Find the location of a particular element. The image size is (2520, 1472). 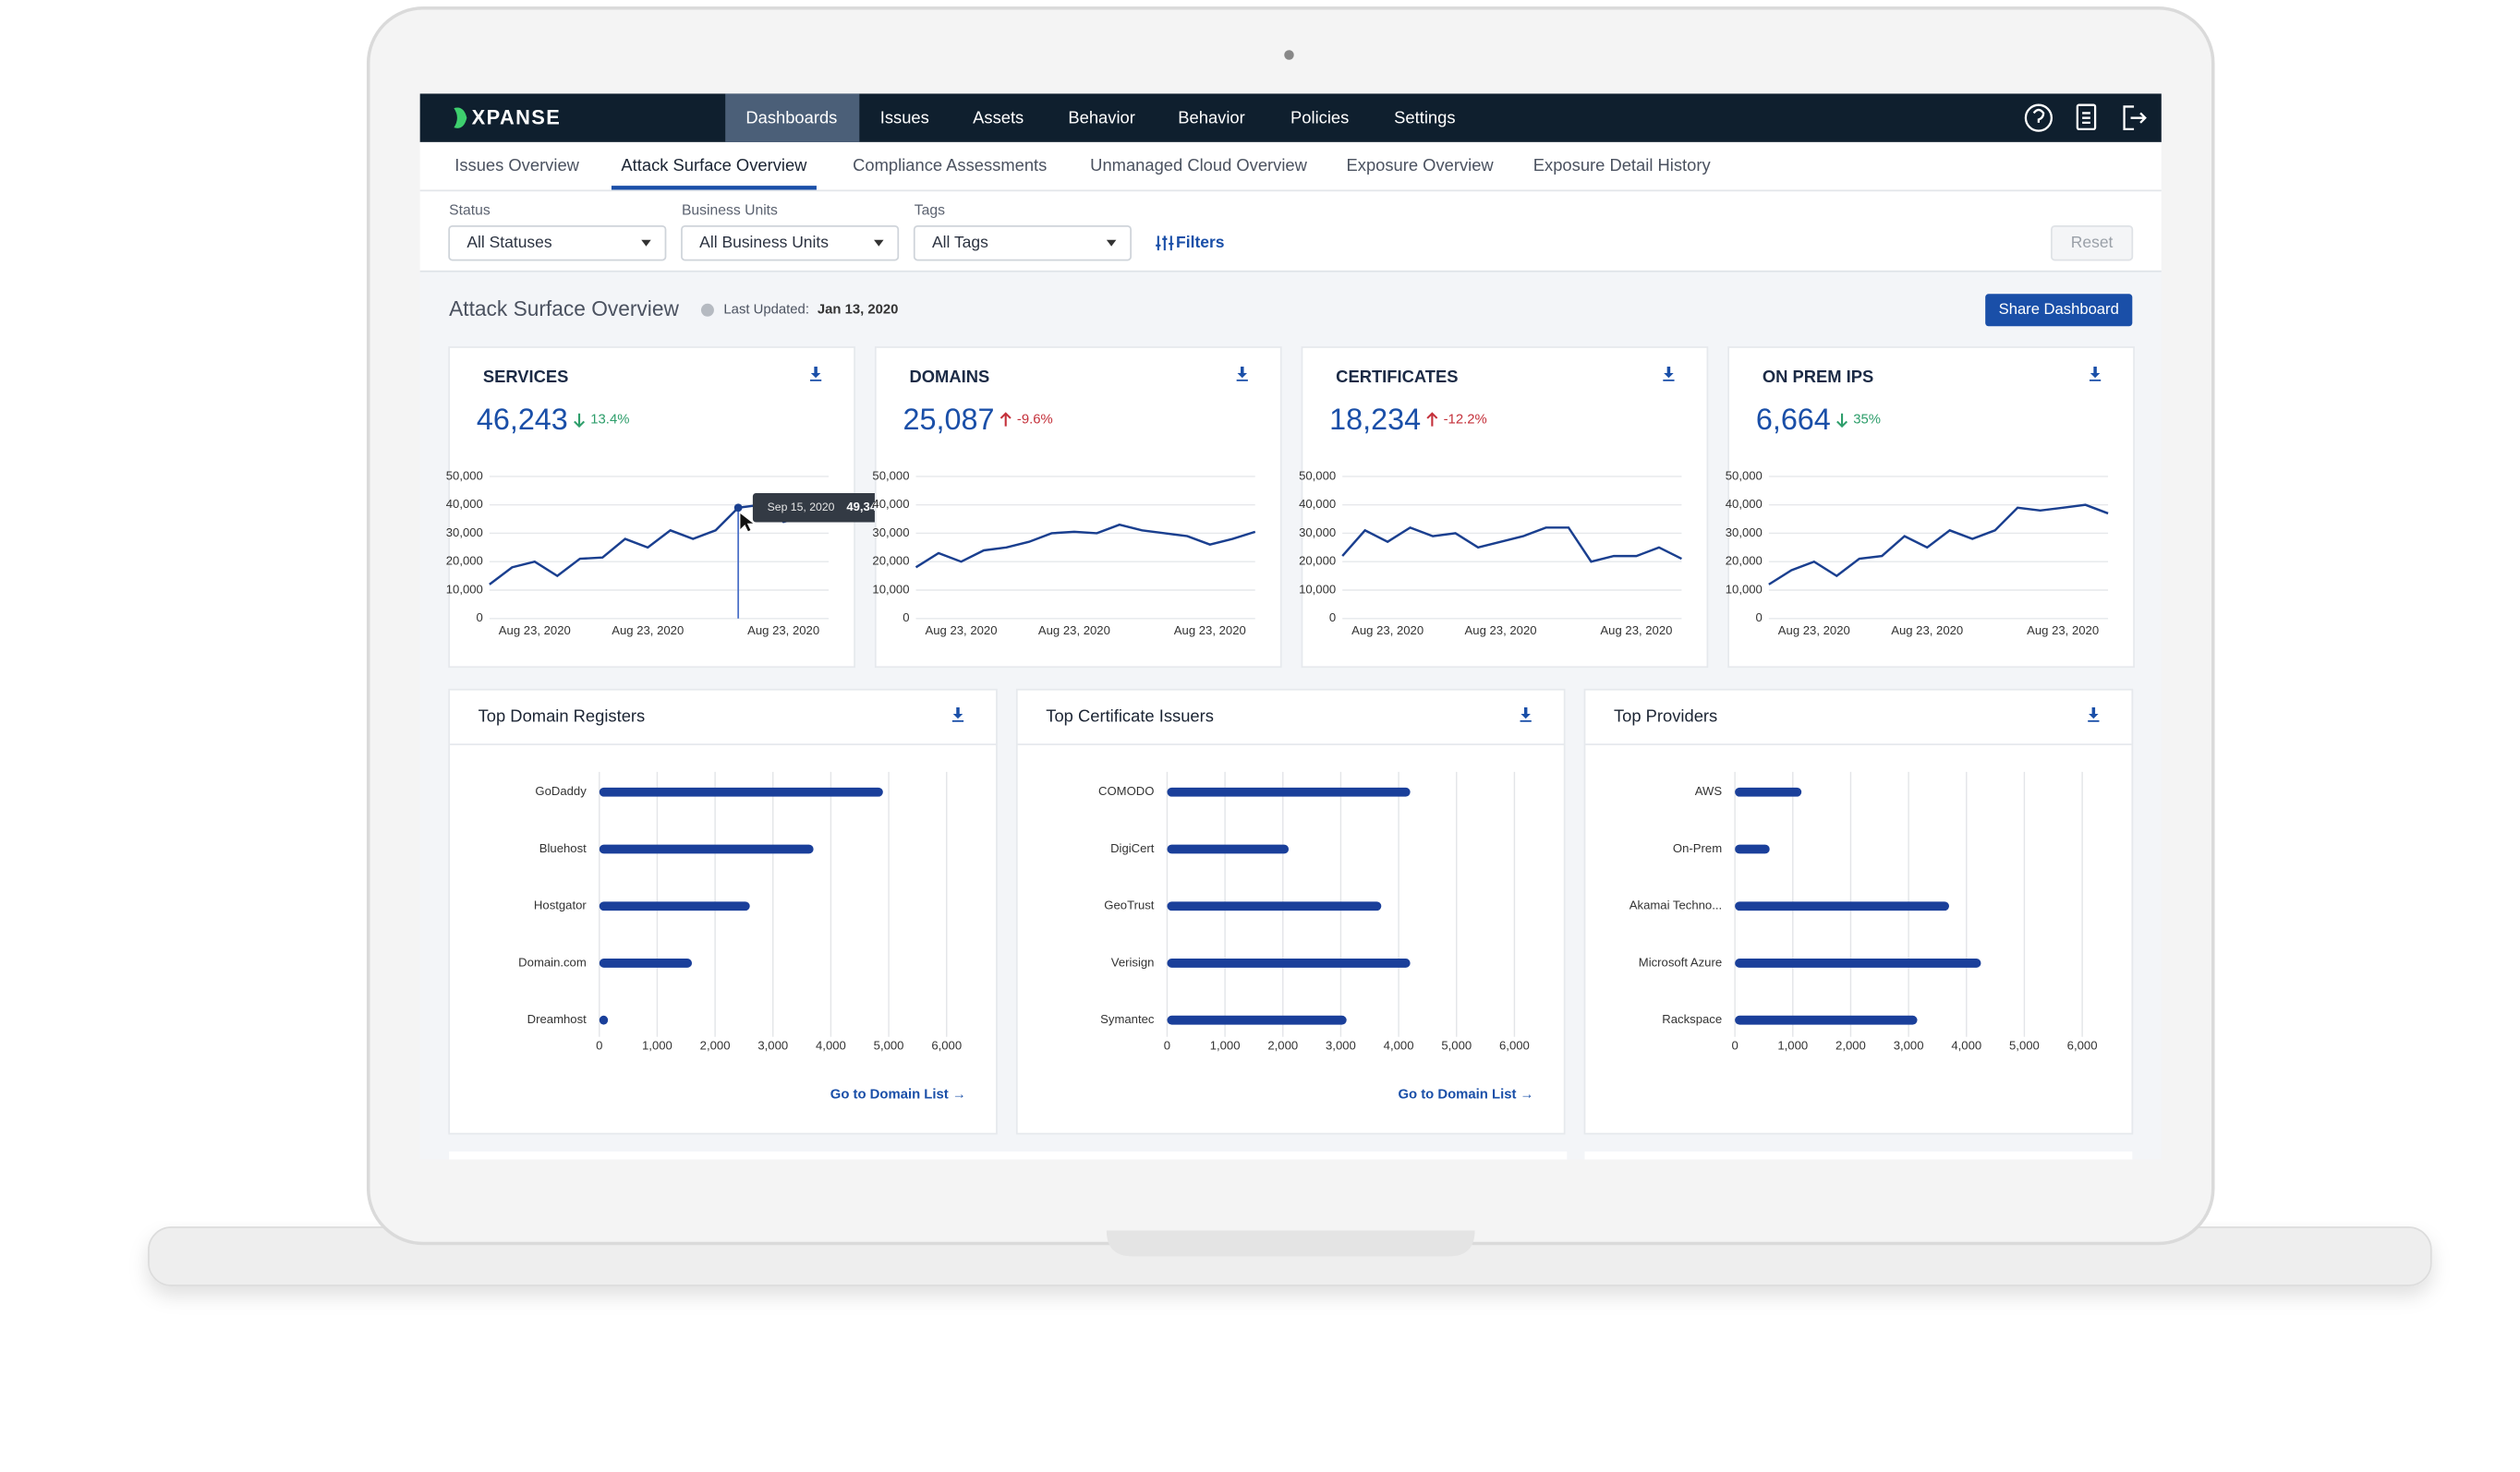

share-button is located at coordinates (2059, 310).